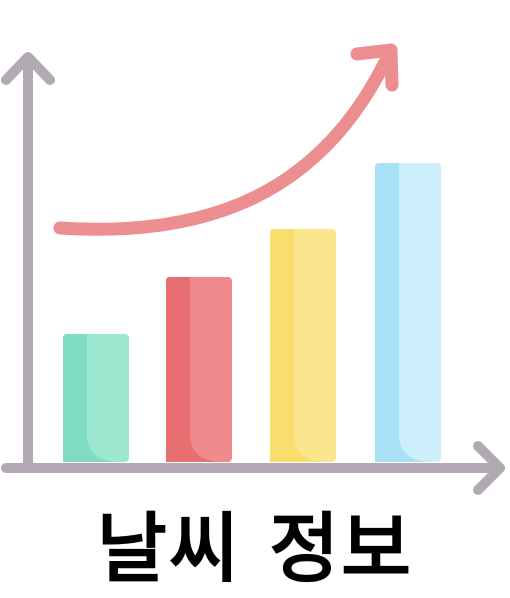 This screenshot has height=598, width=510. Describe the element at coordinates (489, 468) in the screenshot. I see `x-axis-arrowhead` at that location.